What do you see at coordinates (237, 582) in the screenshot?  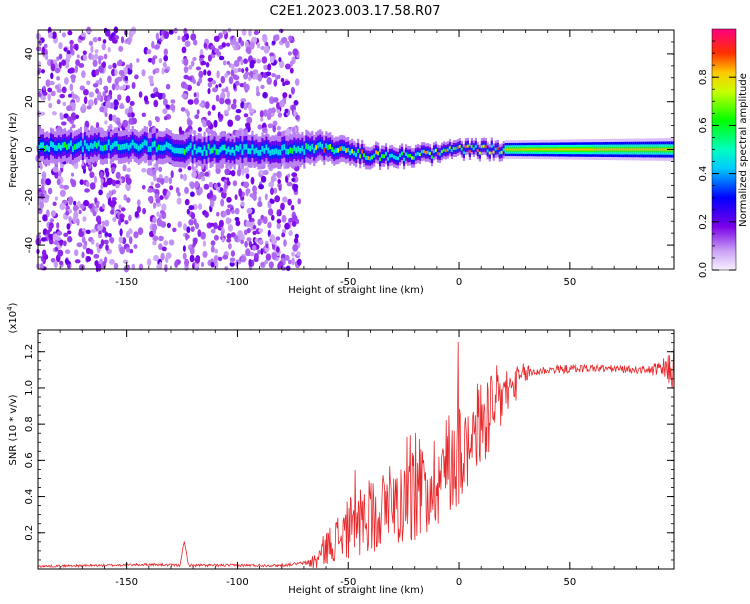 I see `x-tick-label: -100` at bounding box center [237, 582].